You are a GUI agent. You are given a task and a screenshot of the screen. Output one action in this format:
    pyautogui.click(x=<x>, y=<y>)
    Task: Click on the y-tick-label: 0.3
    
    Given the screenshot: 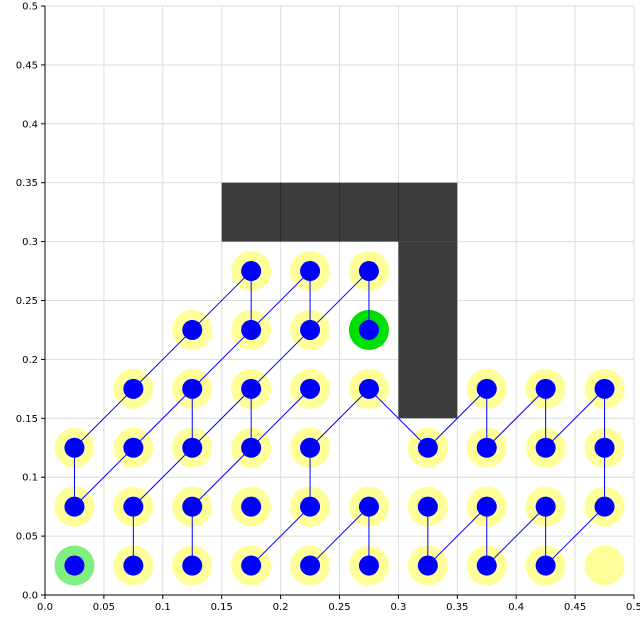 What is the action you would take?
    pyautogui.click(x=30, y=242)
    